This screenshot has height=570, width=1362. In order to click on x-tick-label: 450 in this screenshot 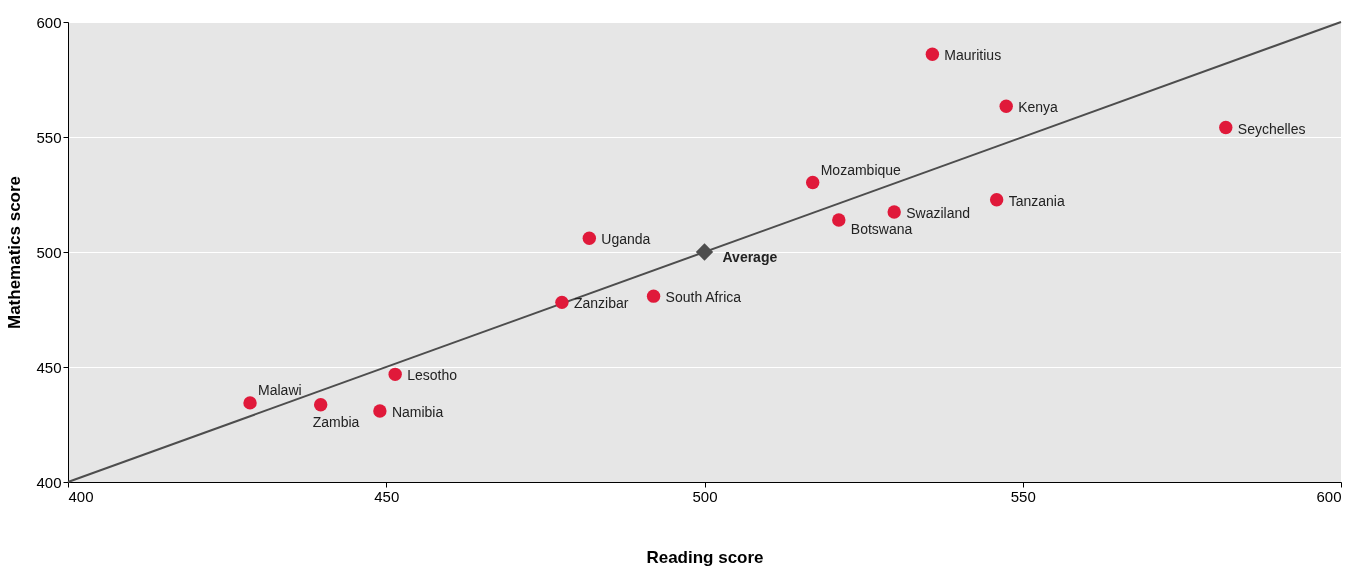, I will do `click(387, 496)`.